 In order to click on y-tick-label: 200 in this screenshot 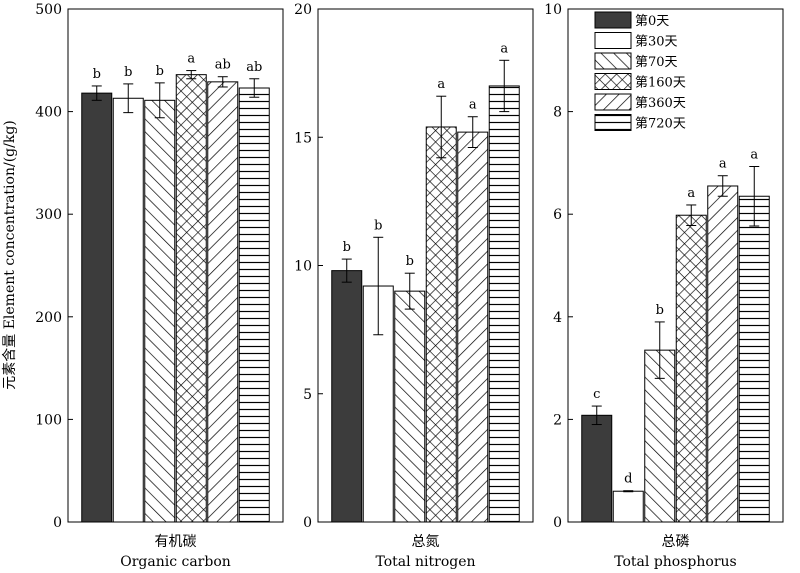, I will do `click(48, 318)`.